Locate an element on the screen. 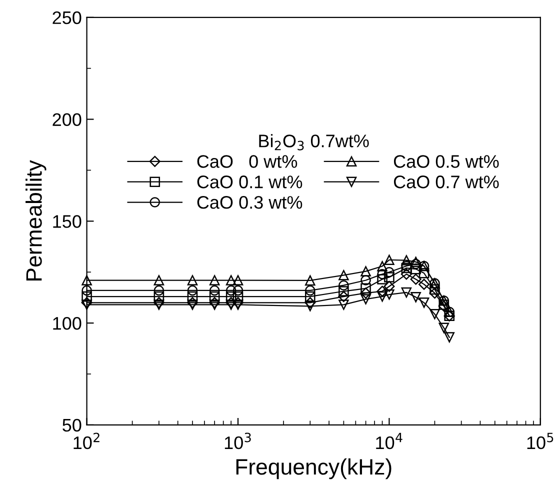 The width and height of the screenshot is (560, 497). x-tick-label: 10$^{5}$ is located at coordinates (540, 441).